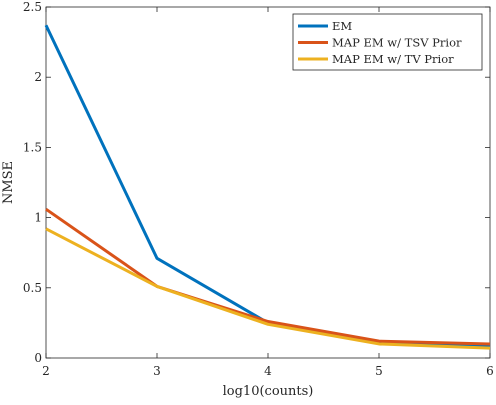 The width and height of the screenshot is (496, 405). I want to click on legend-label-3: MAP EM w/ TV Prior, so click(393, 59).